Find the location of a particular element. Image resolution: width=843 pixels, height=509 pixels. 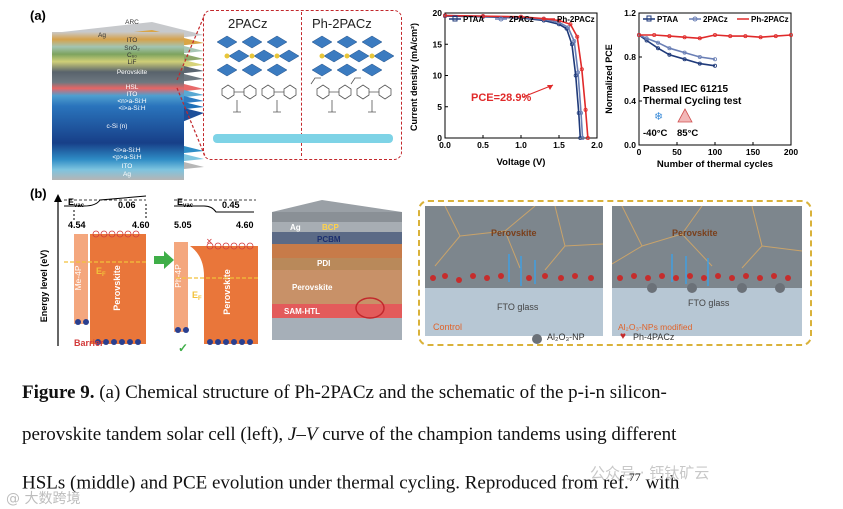

watermark-right: 公众号 · 钙钛矿云 is located at coordinates (650, 473).